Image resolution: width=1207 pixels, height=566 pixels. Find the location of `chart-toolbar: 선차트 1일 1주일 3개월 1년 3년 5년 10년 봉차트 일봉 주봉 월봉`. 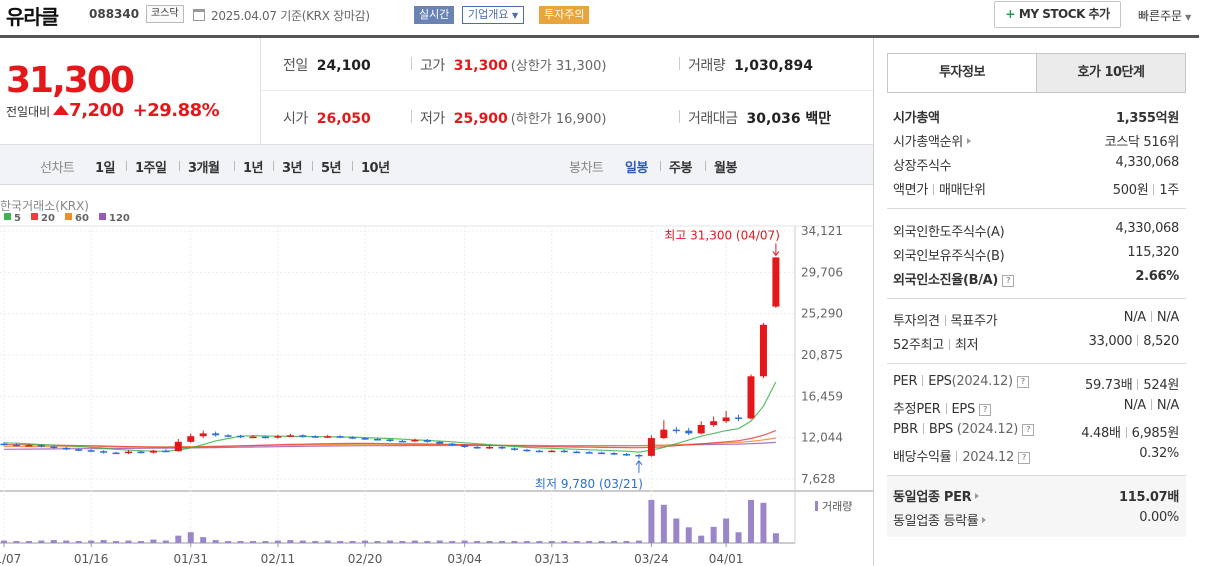

chart-toolbar: 선차트 1일 1주일 3개월 1년 3년 5년 10년 봉차트 일봉 주봉 월봉 is located at coordinates (436, 165).